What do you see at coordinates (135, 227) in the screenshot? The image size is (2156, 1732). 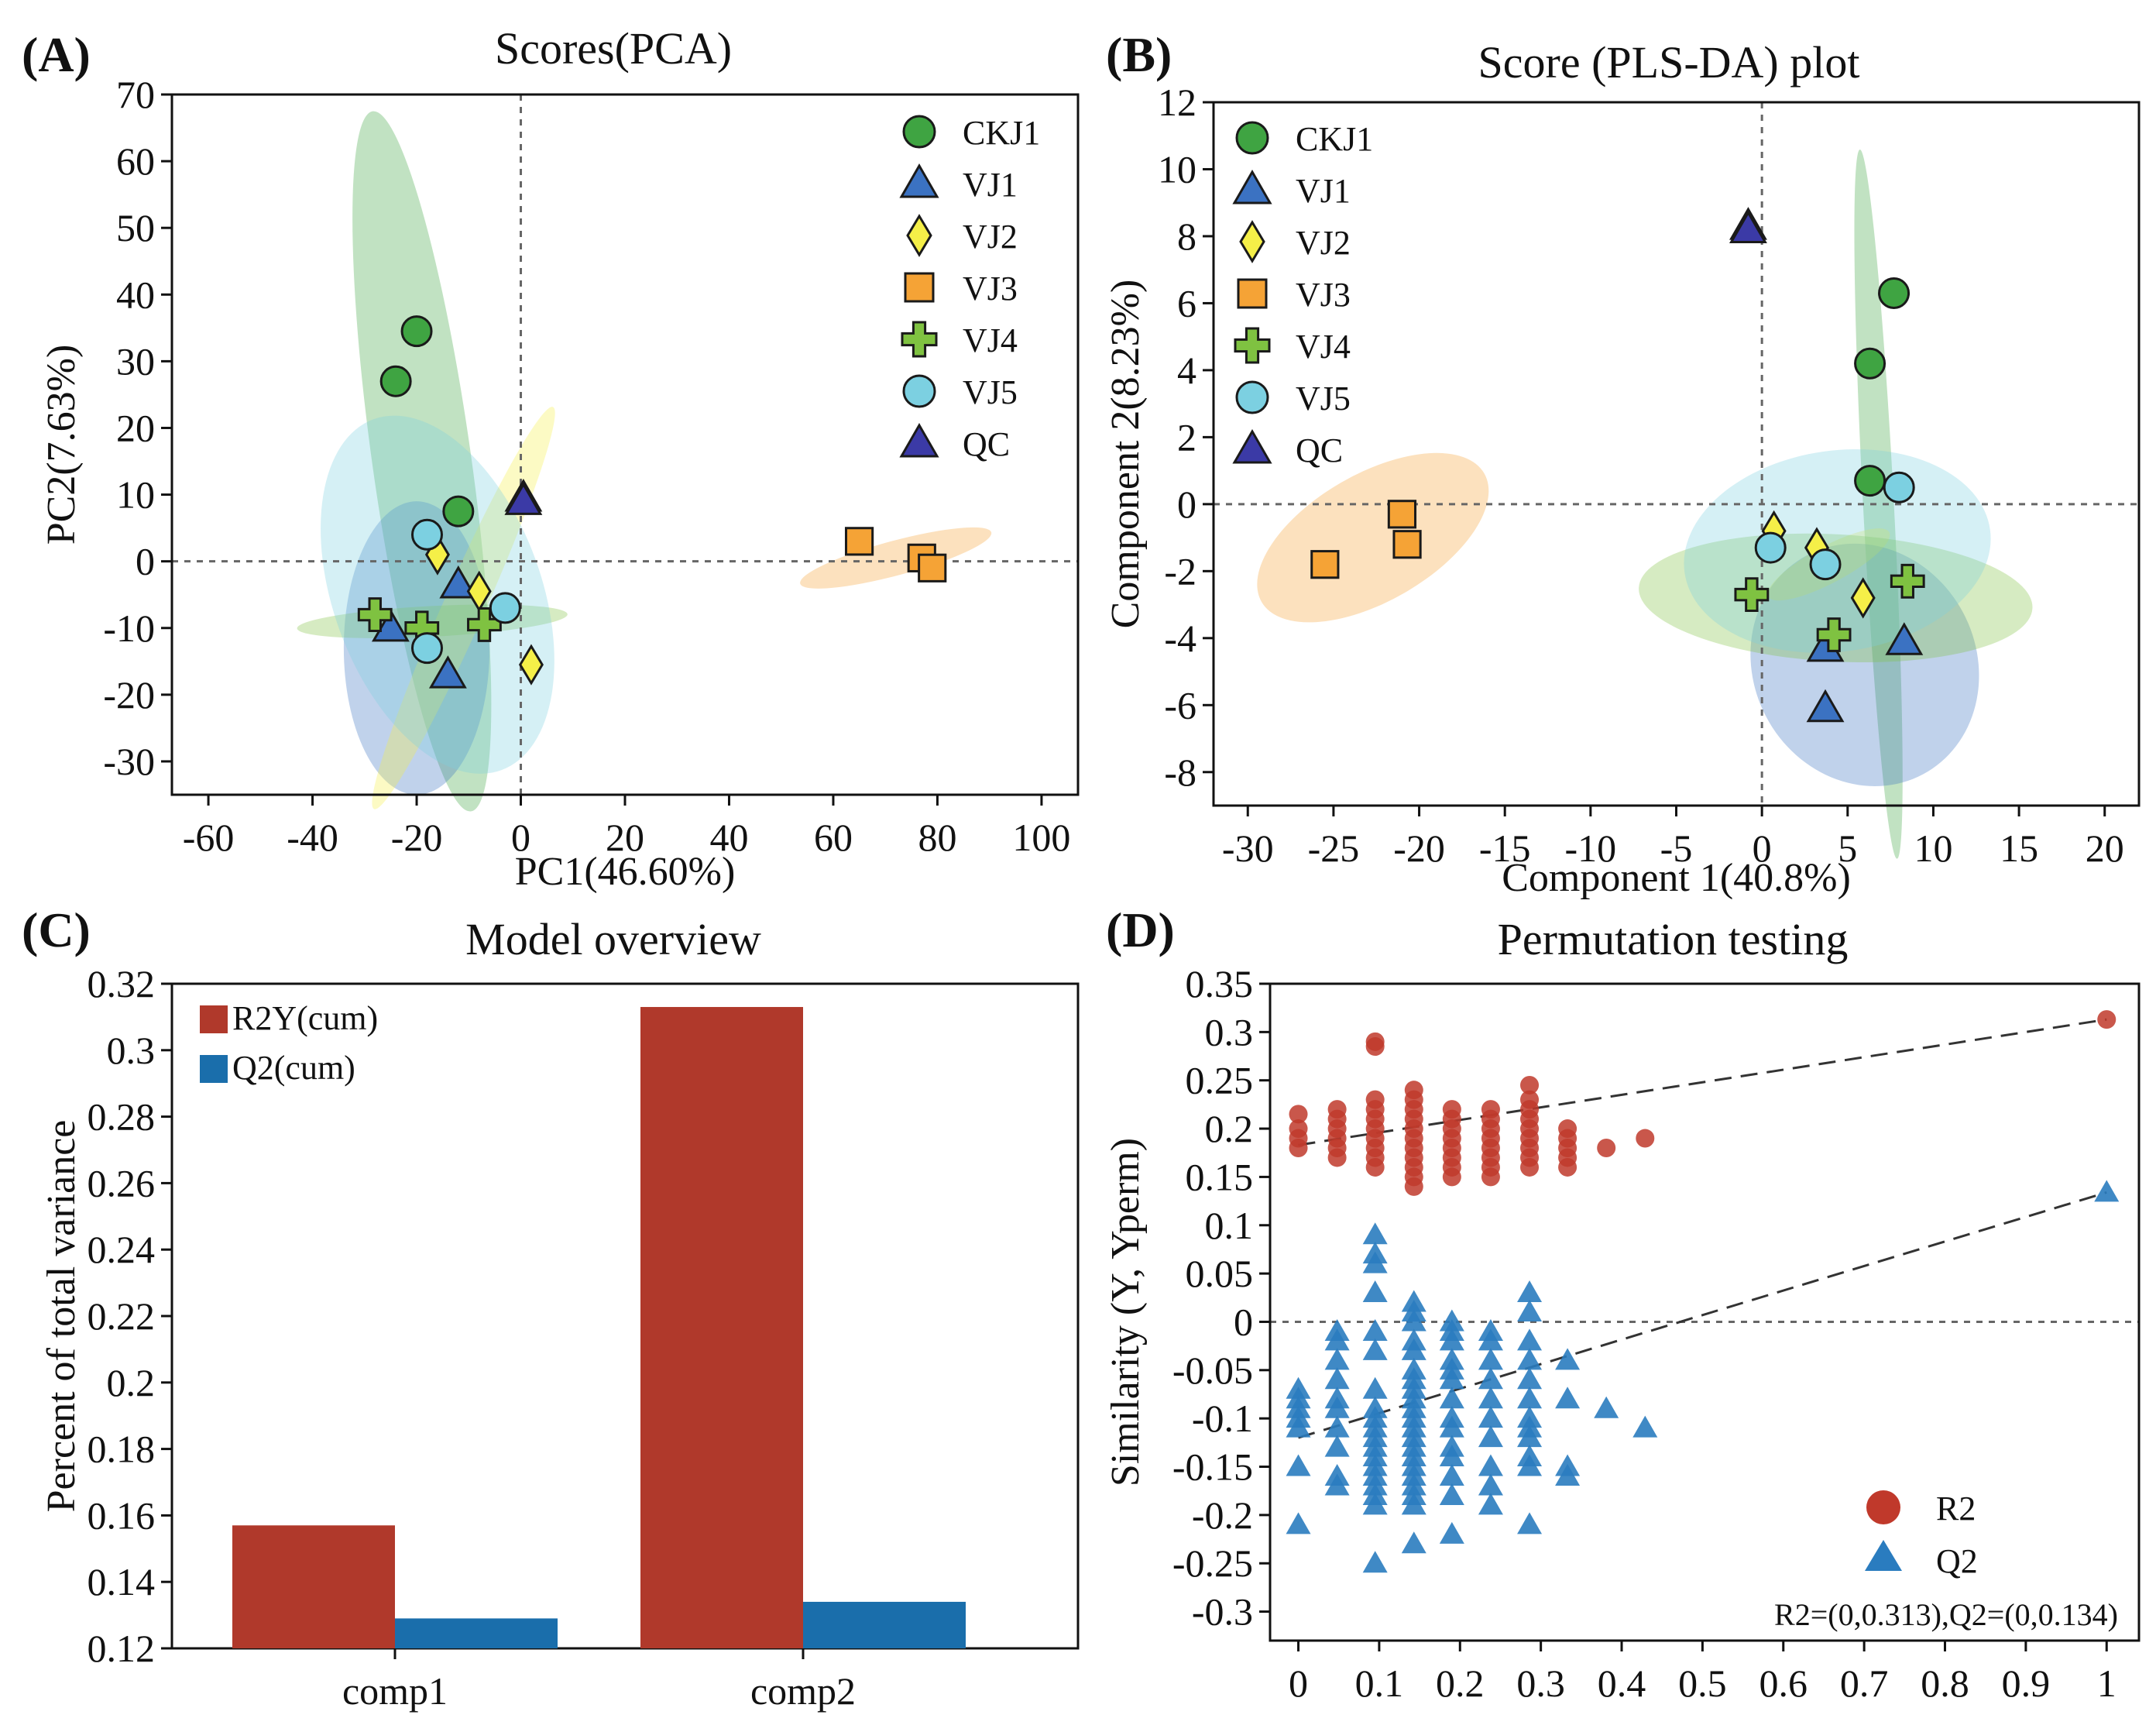 I see `y-tick-label: 50` at bounding box center [135, 227].